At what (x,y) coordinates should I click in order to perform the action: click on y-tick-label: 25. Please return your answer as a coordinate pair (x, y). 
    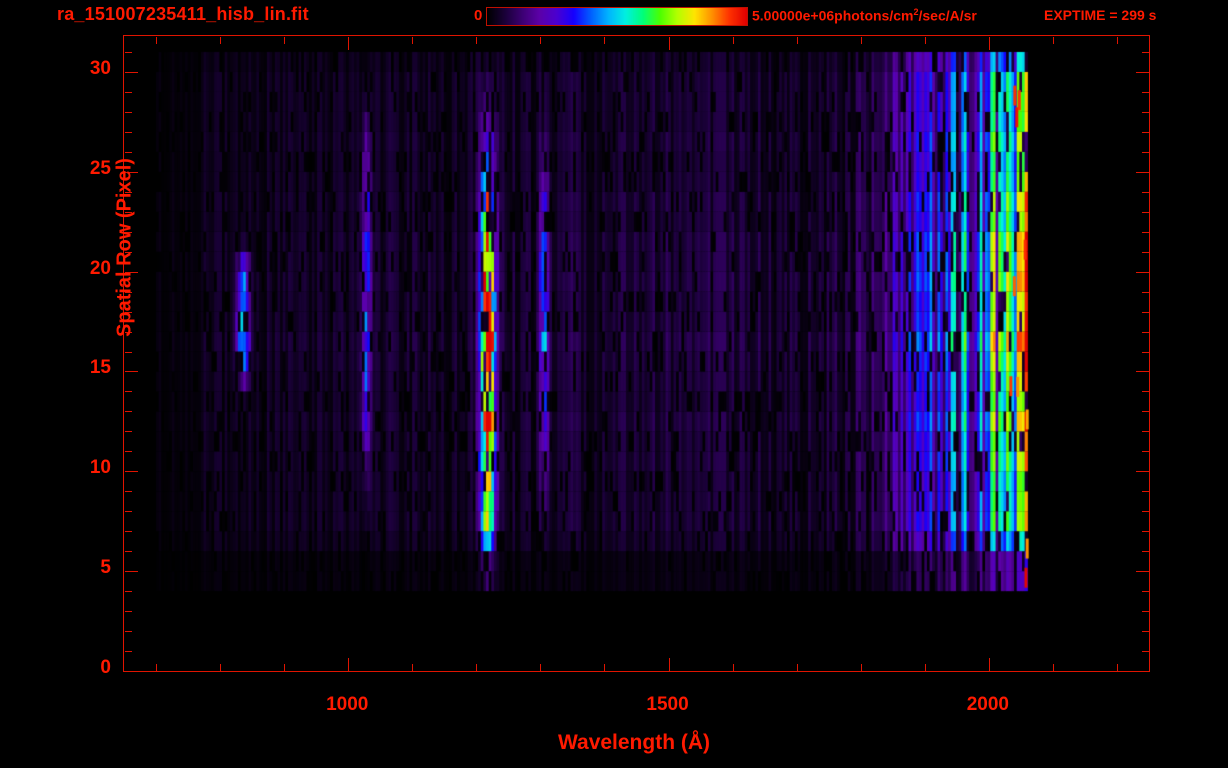
    Looking at the image, I should click on (100, 168).